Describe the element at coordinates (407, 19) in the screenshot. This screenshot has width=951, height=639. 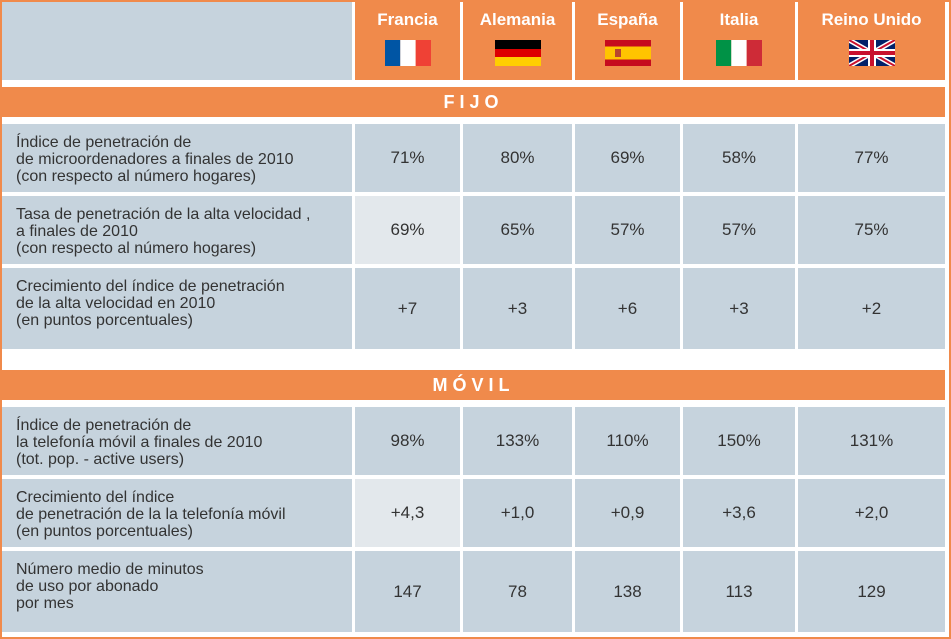
I see `header-label: Francia` at that location.